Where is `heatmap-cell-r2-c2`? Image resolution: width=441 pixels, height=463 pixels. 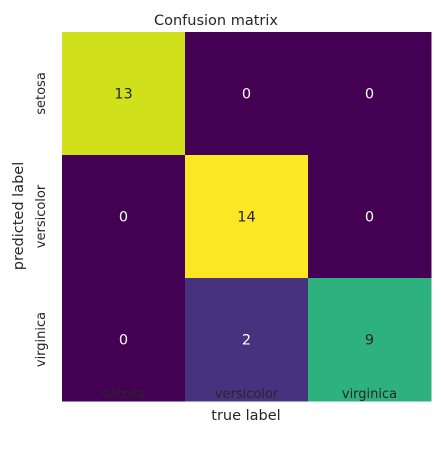 heatmap-cell-r2-c2 is located at coordinates (370, 340).